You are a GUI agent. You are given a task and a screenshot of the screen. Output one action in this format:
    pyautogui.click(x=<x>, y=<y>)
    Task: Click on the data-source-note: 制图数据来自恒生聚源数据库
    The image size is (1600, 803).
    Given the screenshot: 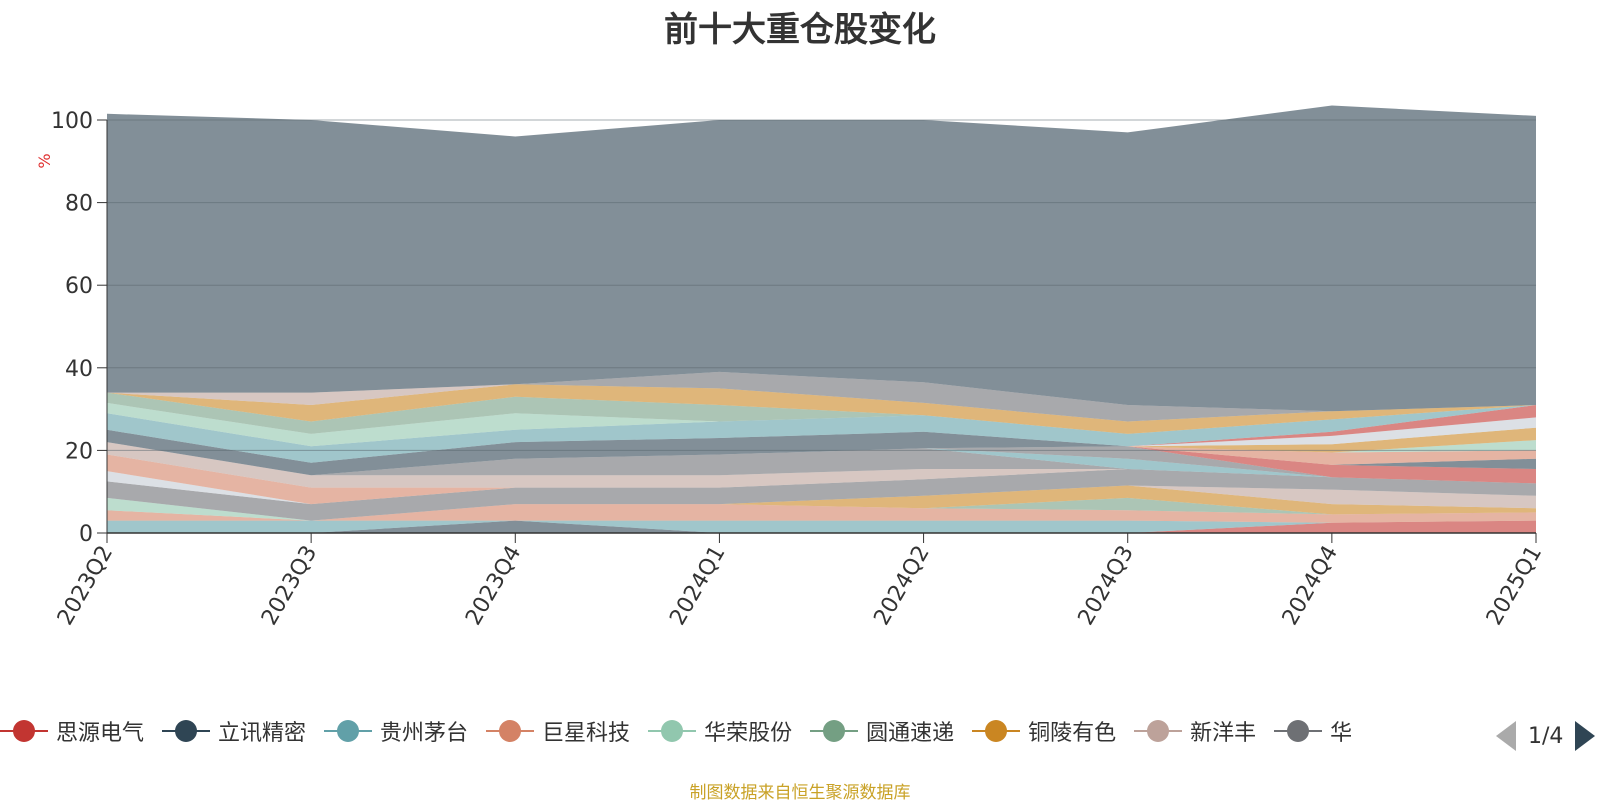 What is the action you would take?
    pyautogui.click(x=800, y=793)
    